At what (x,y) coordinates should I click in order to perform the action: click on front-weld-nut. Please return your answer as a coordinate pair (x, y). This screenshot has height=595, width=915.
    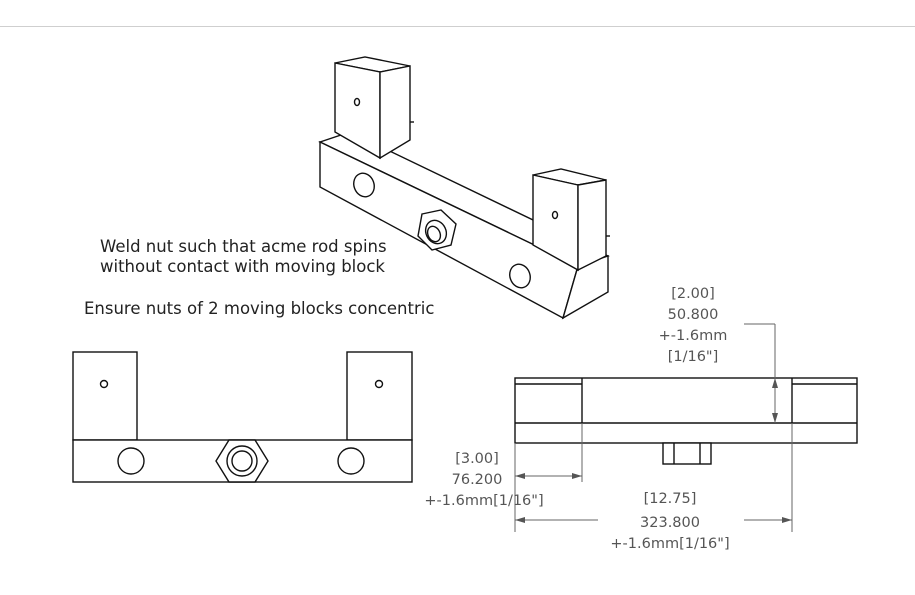
    Looking at the image, I should click on (242, 461).